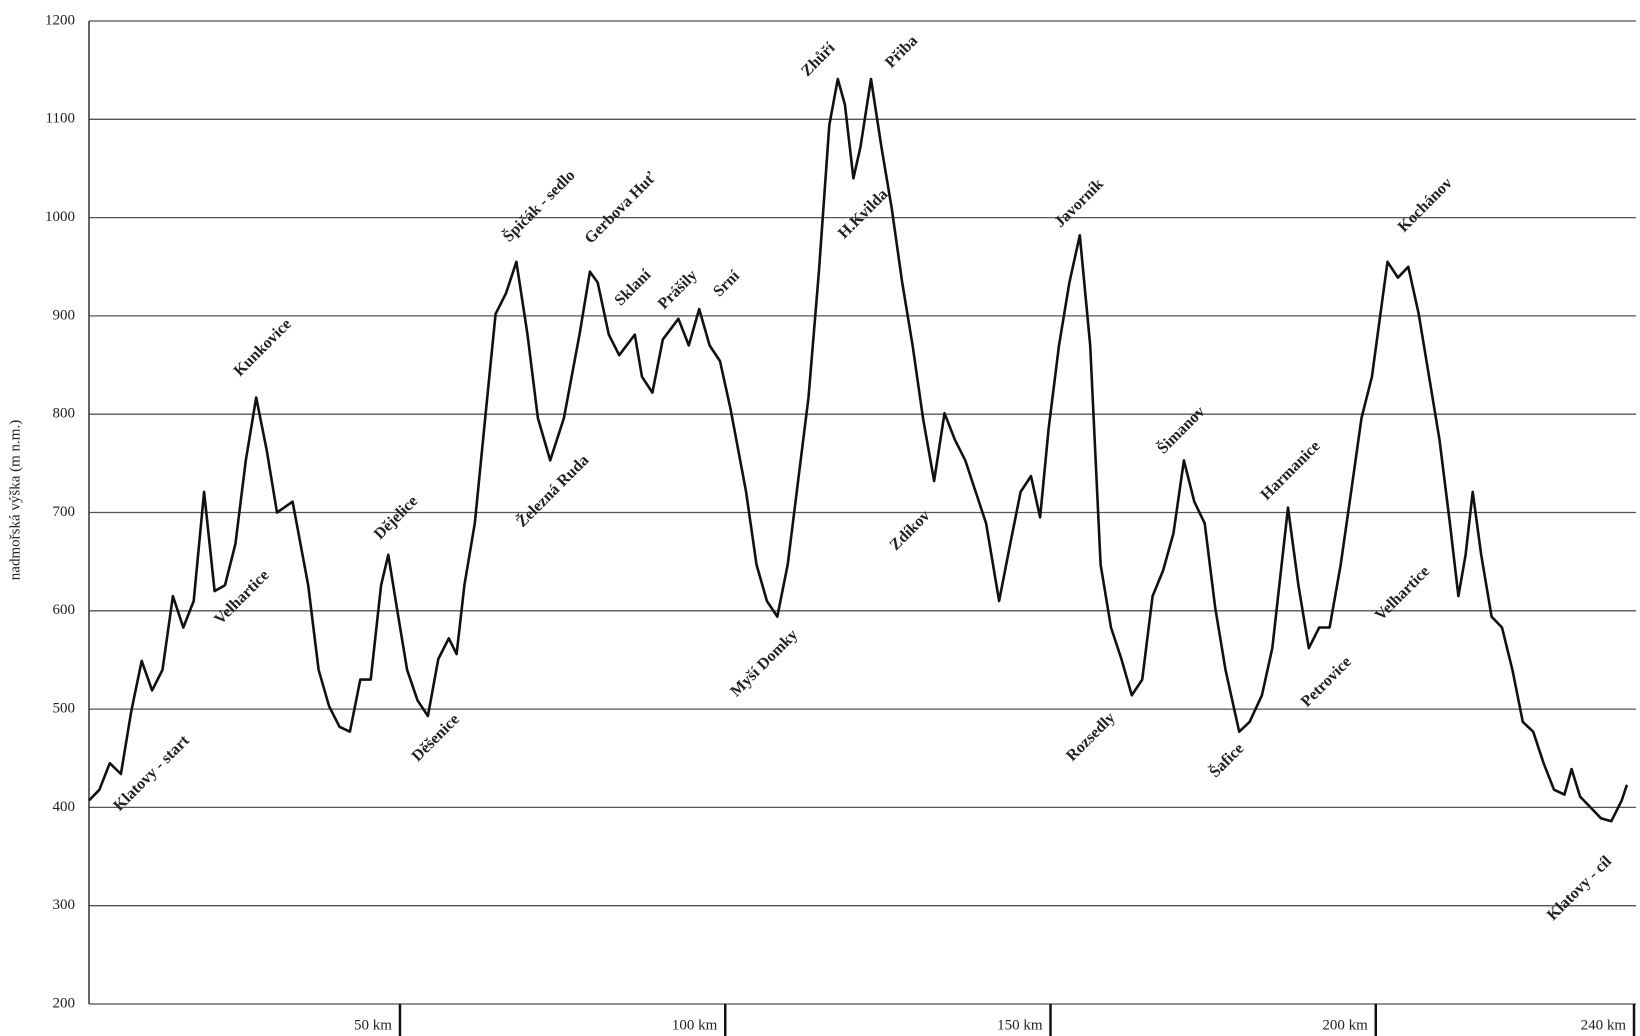 Image resolution: width=1640 pixels, height=1036 pixels. Describe the element at coordinates (151, 773) in the screenshot. I see `place-label: Klatovy - start` at that location.